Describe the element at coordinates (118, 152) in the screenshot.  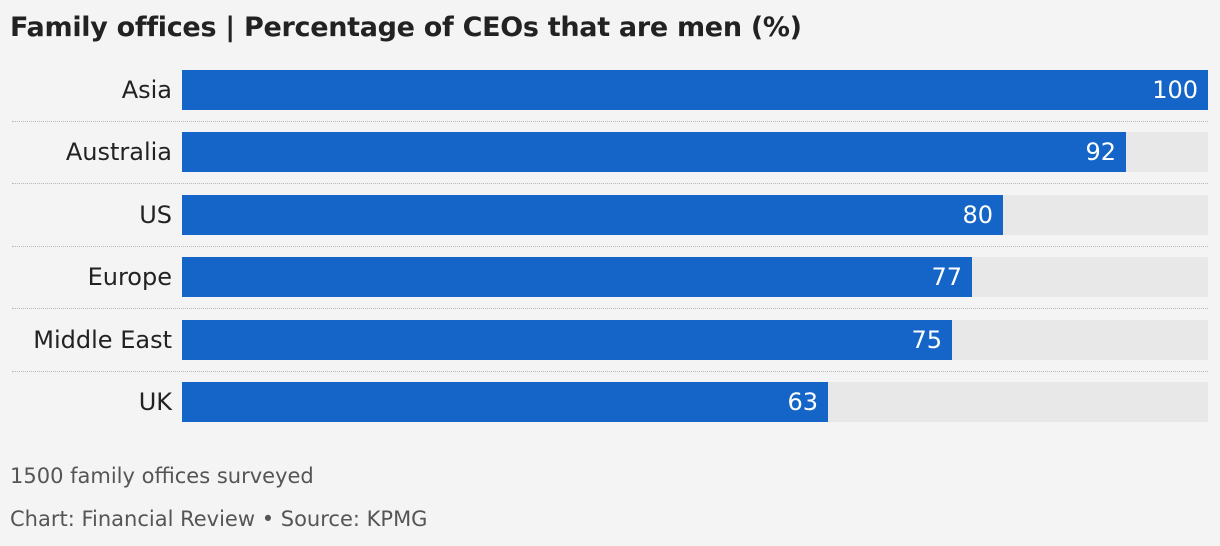
I see `category-label: Australia` at that location.